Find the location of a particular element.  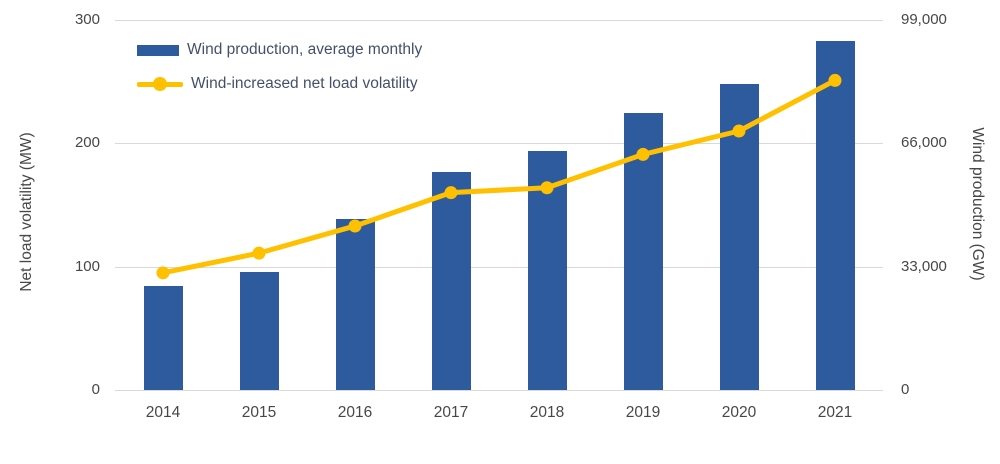

line-marker-2014 is located at coordinates (163, 273).